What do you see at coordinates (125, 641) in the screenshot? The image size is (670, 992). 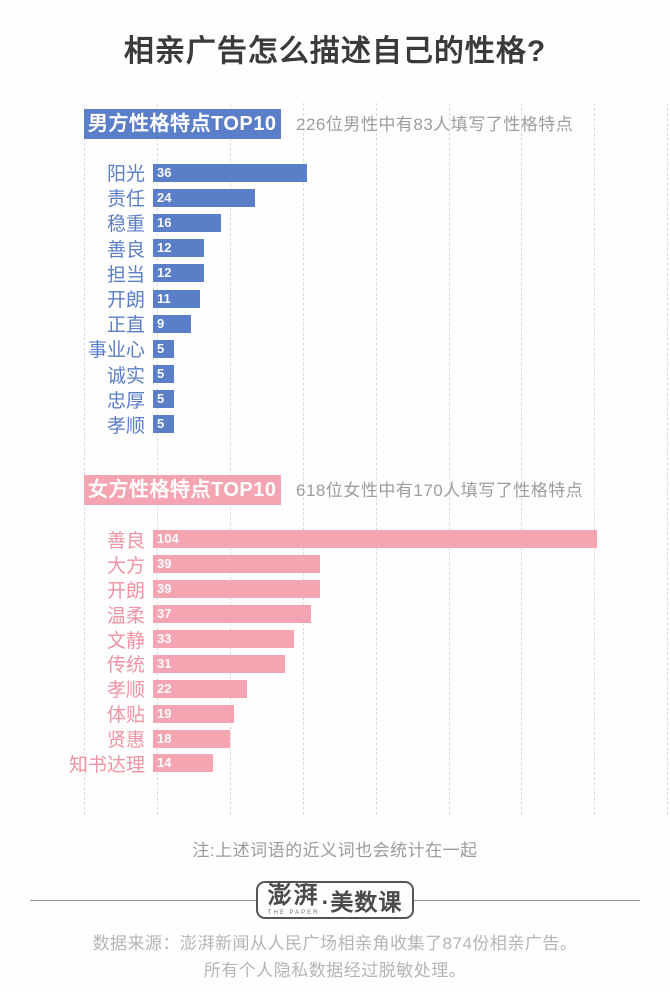 I see `category-label: 文静` at bounding box center [125, 641].